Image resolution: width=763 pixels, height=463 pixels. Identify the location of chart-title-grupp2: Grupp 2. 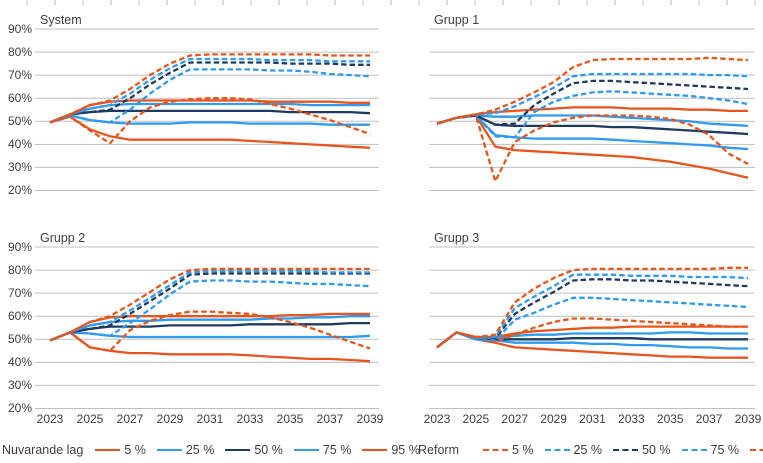
(63, 238).